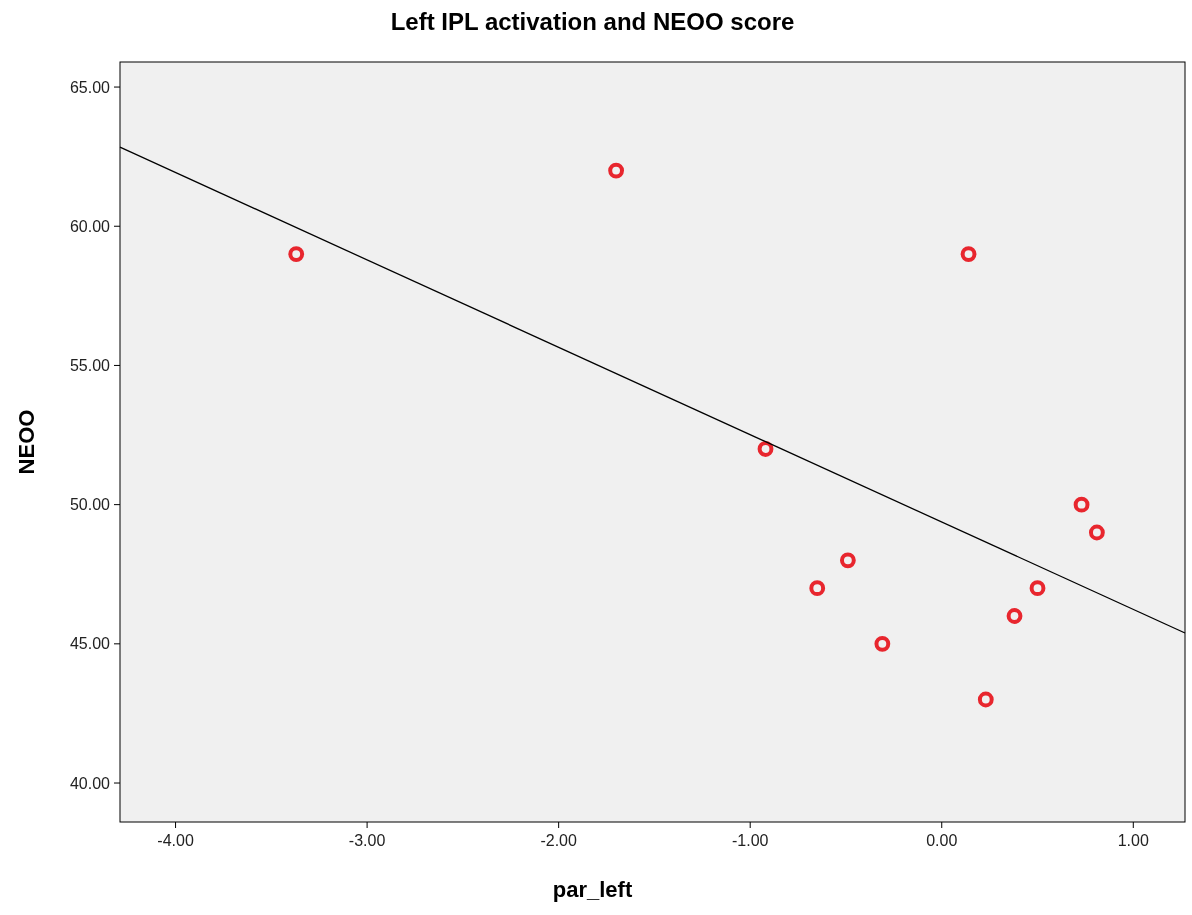  Describe the element at coordinates (367, 840) in the screenshot. I see `x-tick-label: -3.00` at that location.